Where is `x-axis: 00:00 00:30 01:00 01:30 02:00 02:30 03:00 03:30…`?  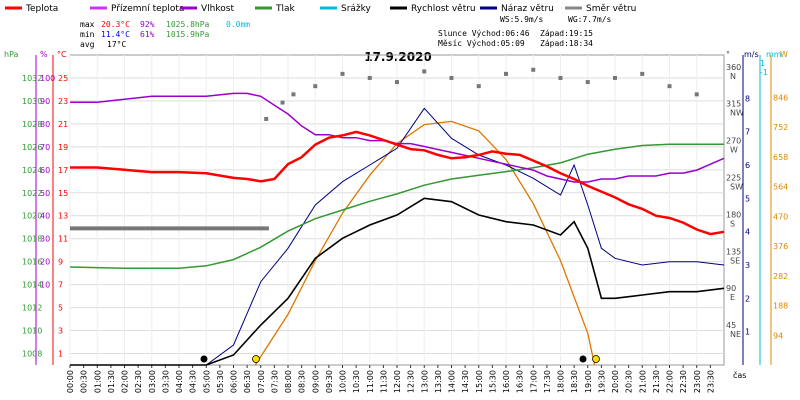
x-axis: 00:00 00:30 01:00 01:30 02:00 02:30 03:00 03:30… is located at coordinates (390, 379).